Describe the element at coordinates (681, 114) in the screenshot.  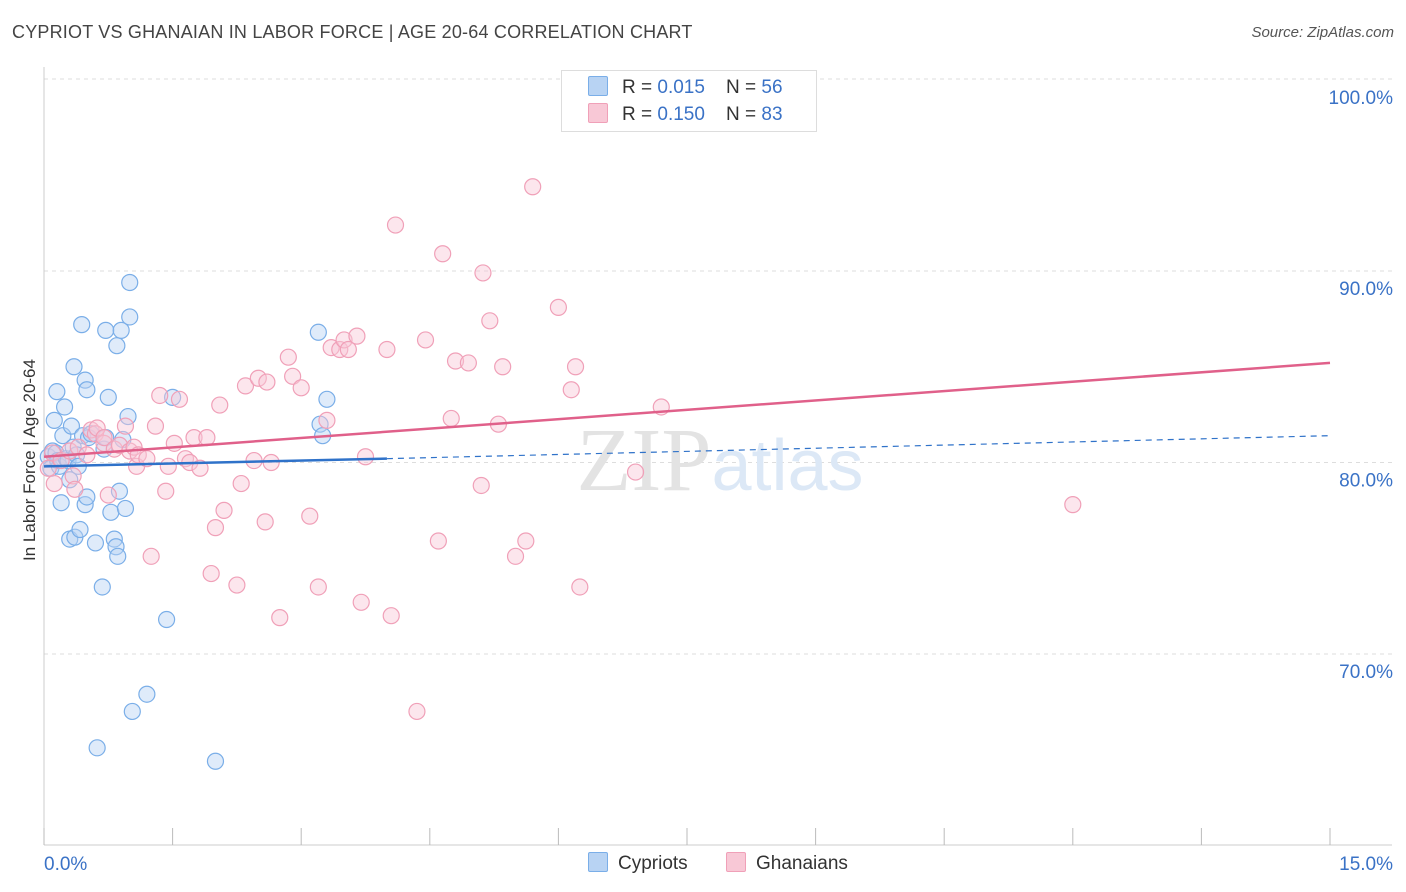
I see `legend-r-ghanaians: 0.150` at that location.